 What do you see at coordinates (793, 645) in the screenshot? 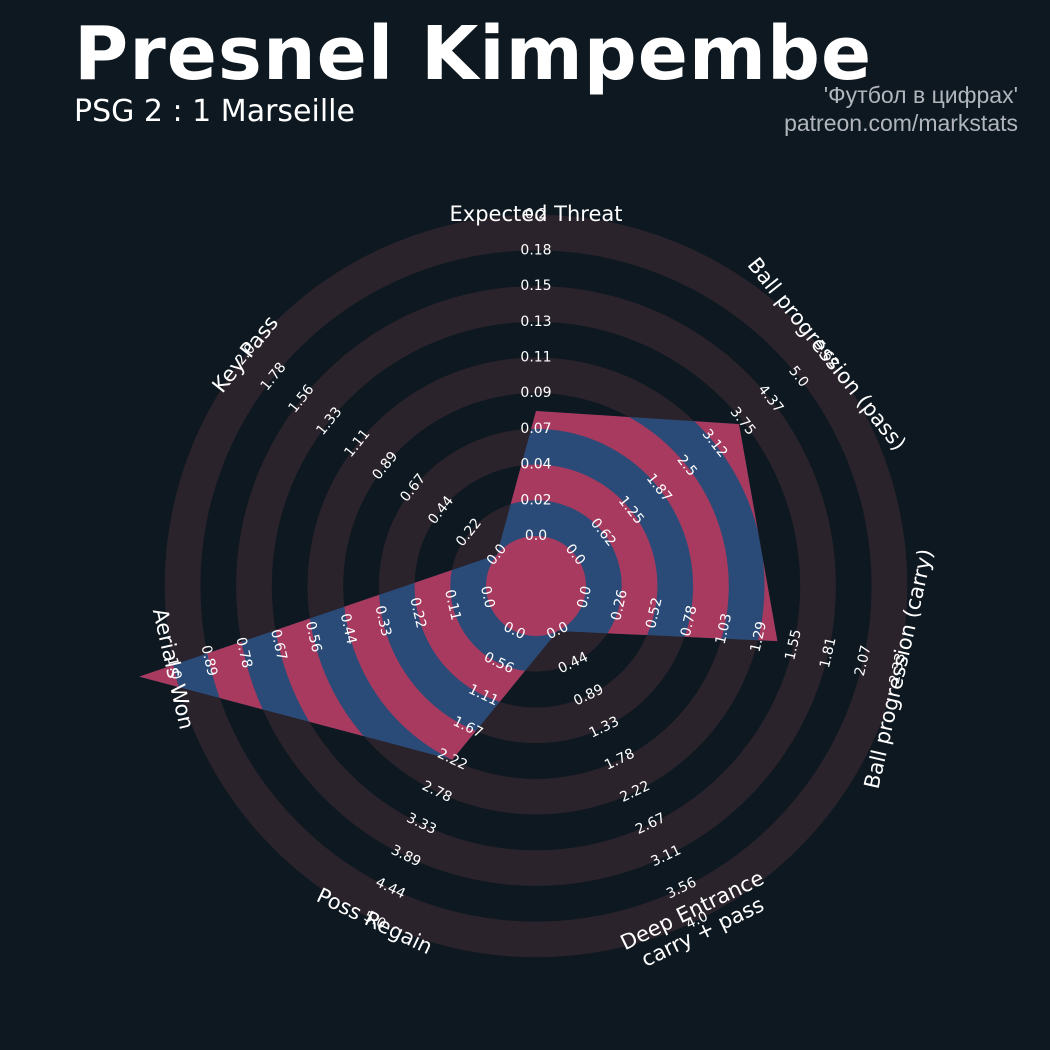
I see `tick-label: 1.55` at bounding box center [793, 645].